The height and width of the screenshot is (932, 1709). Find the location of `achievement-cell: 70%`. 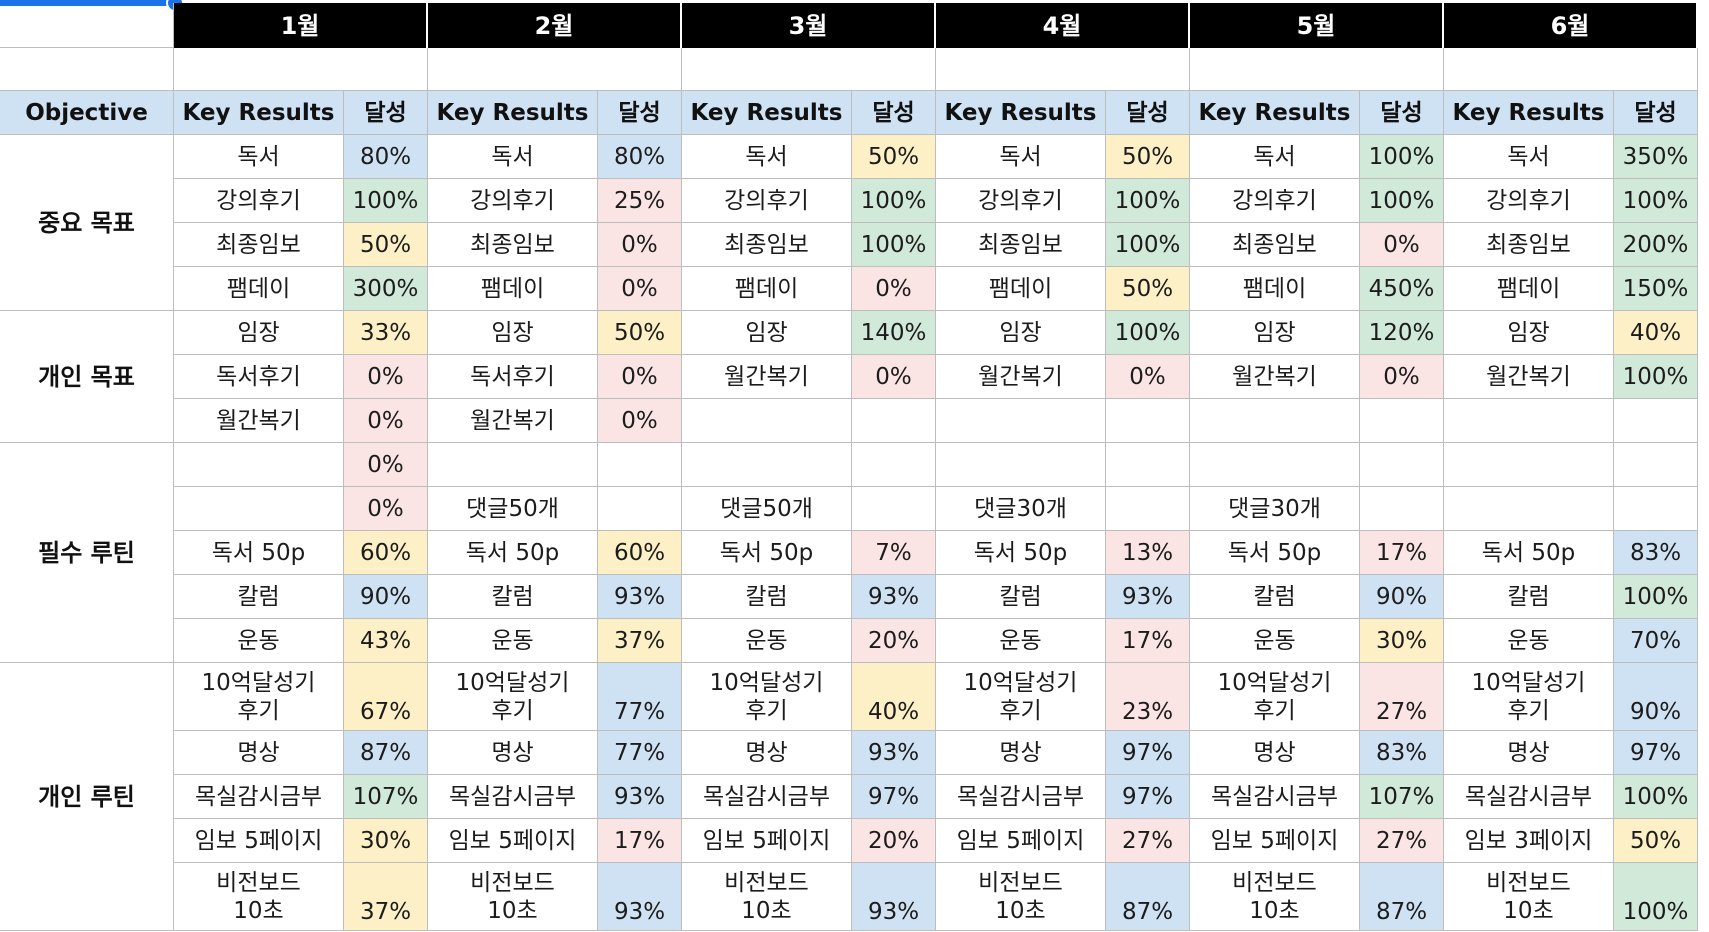

achievement-cell: 70% is located at coordinates (1656, 641).